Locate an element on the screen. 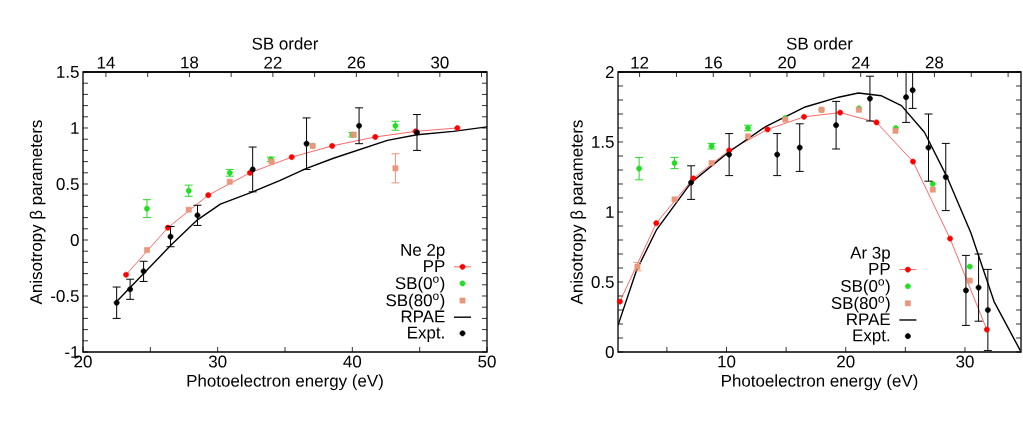 The height and width of the screenshot is (423, 1023). x2-tick-label: 16 is located at coordinates (713, 62).